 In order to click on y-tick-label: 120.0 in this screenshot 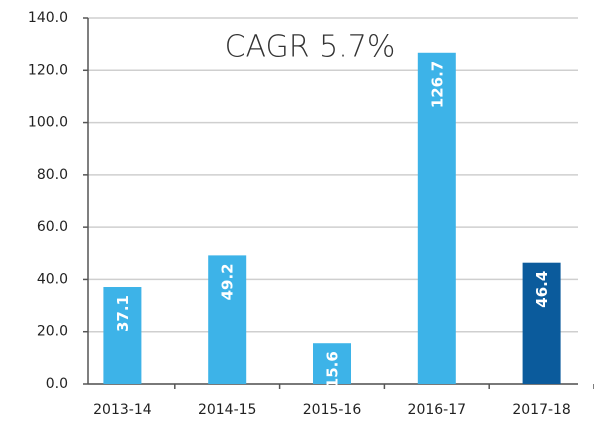, I will do `click(48, 70)`.